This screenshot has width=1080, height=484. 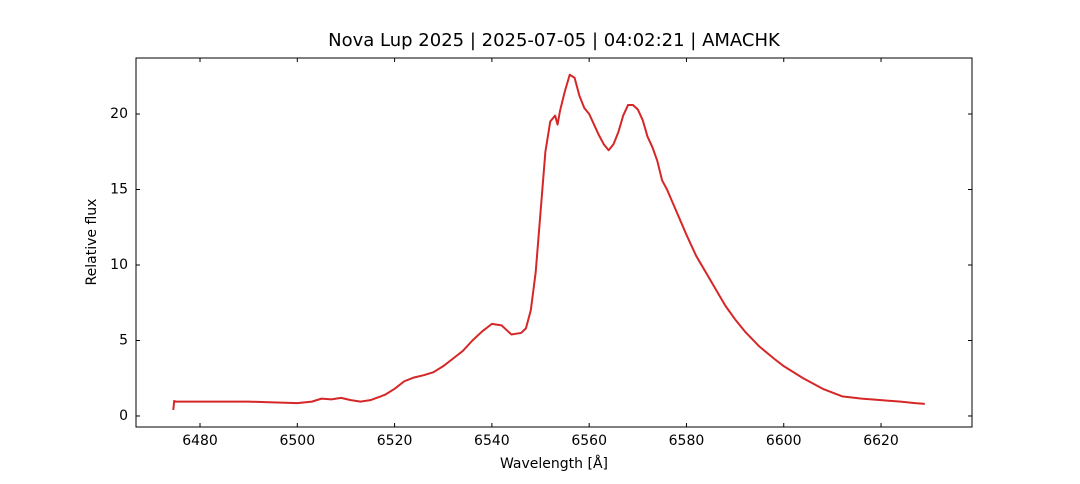 I want to click on x-tick-label: 6560, so click(x=589, y=441).